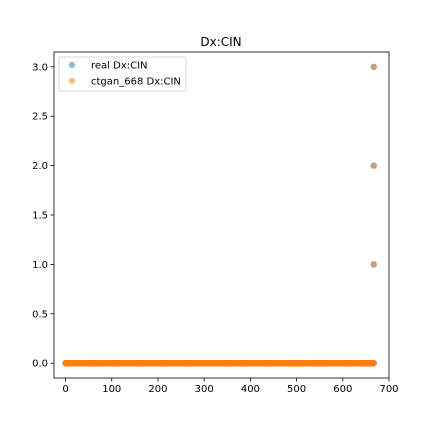 This screenshot has height=432, width=432. I want to click on x-axis: 0 100 200 300 400 500 600 700, so click(230, 386).